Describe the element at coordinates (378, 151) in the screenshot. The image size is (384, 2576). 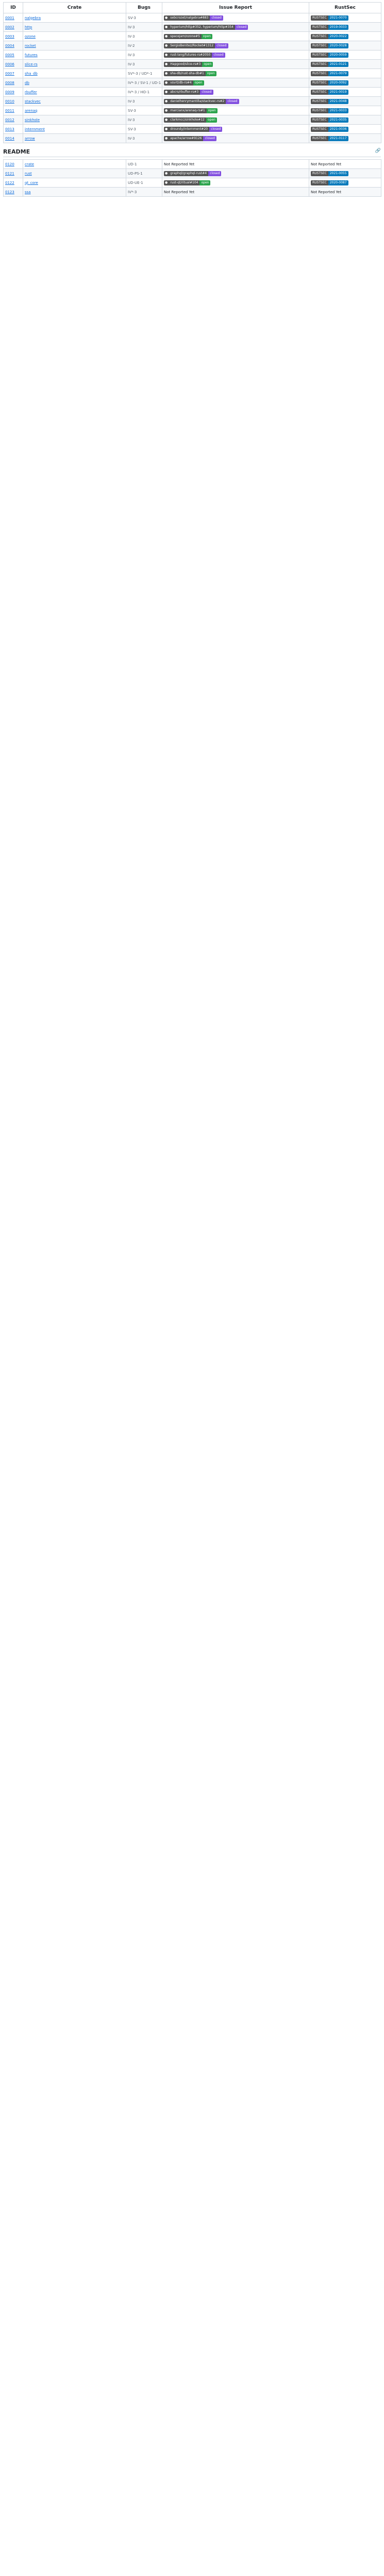
I see `link-icon: 🔗` at that location.